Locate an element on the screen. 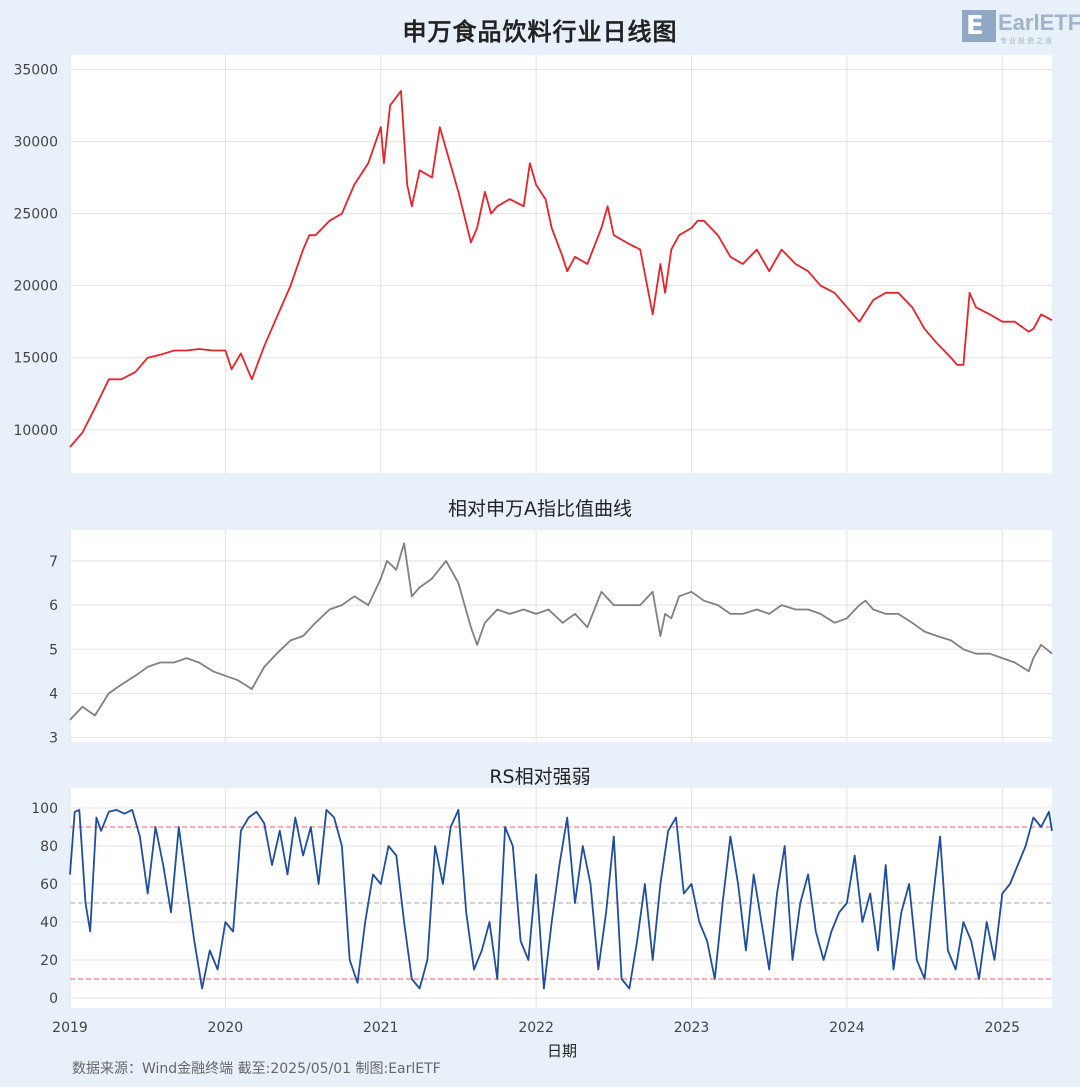  x-tick-2023: 2023 is located at coordinates (692, 1028).